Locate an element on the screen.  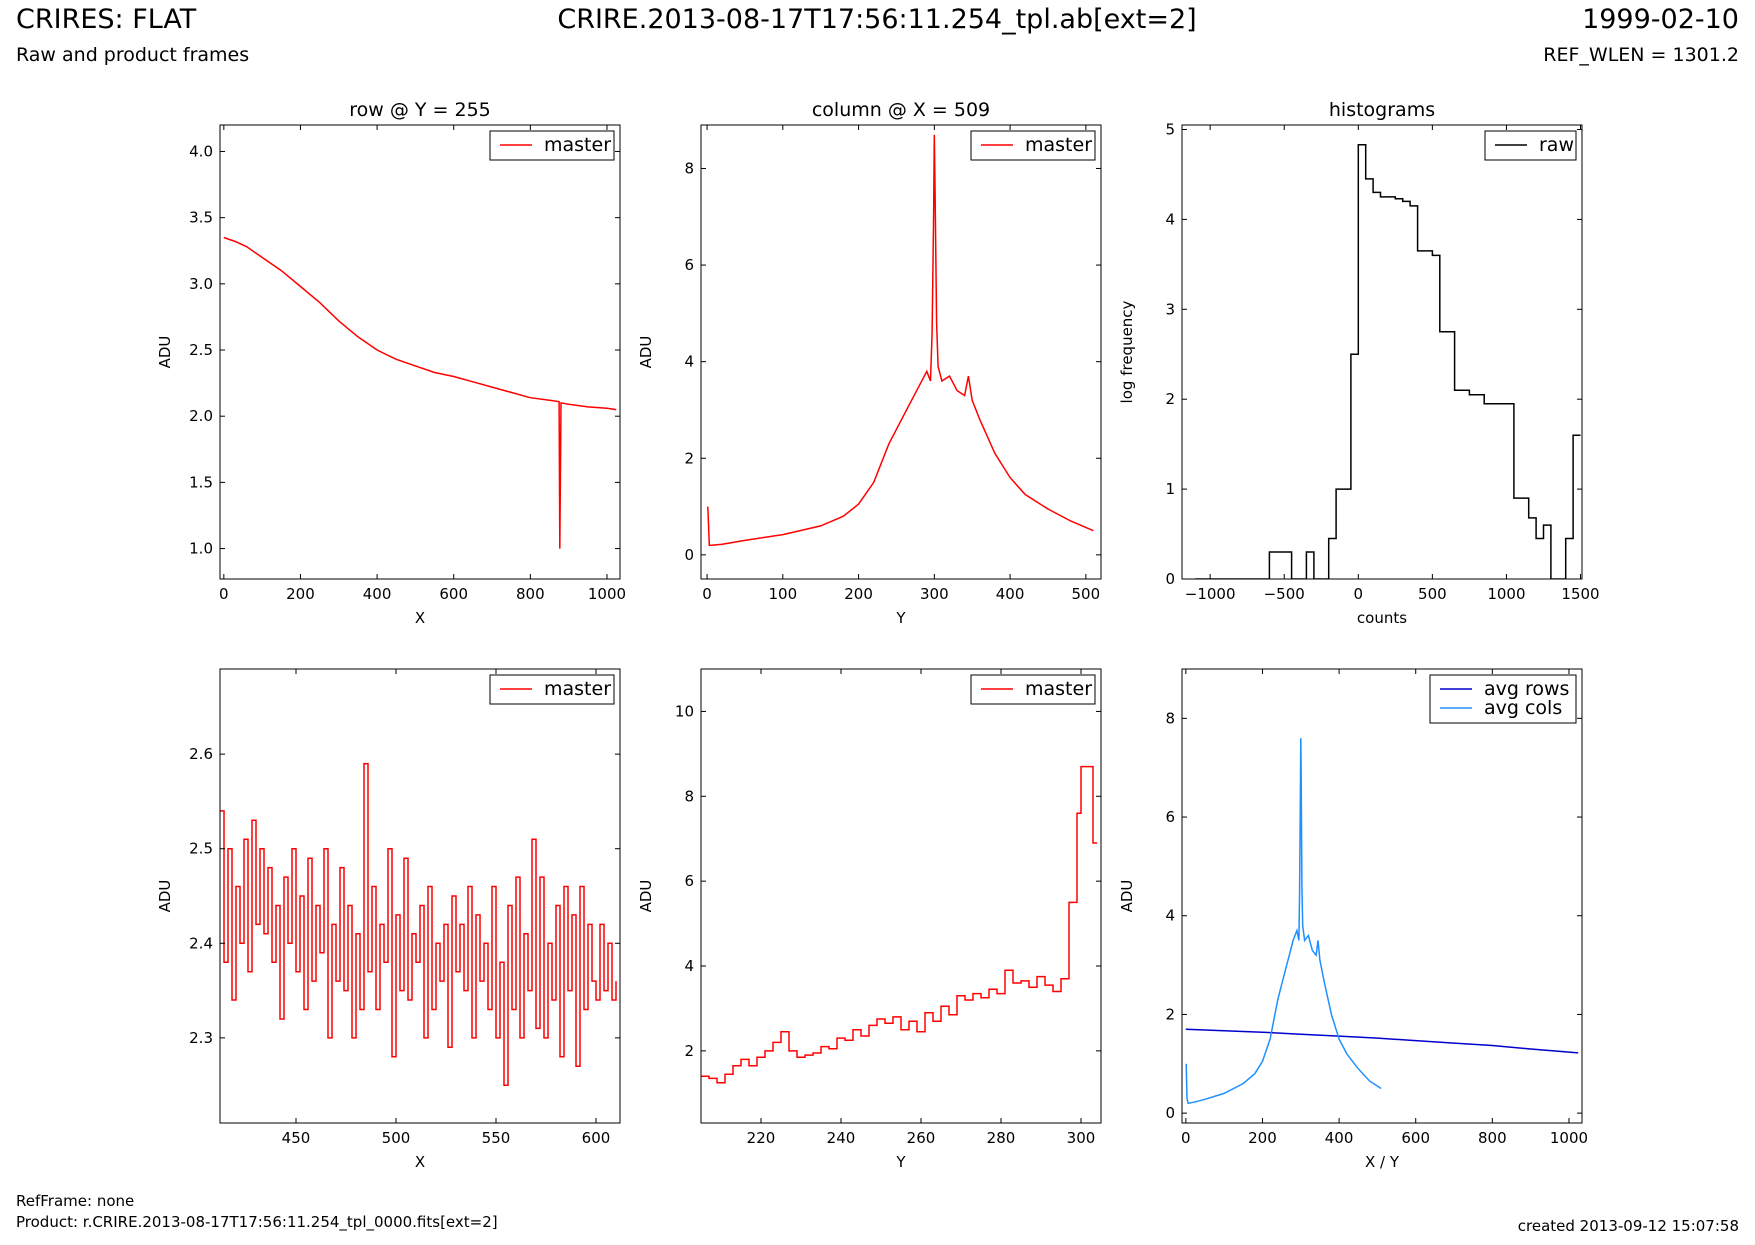
x-tick-label: −500 is located at coordinates (1284, 594).